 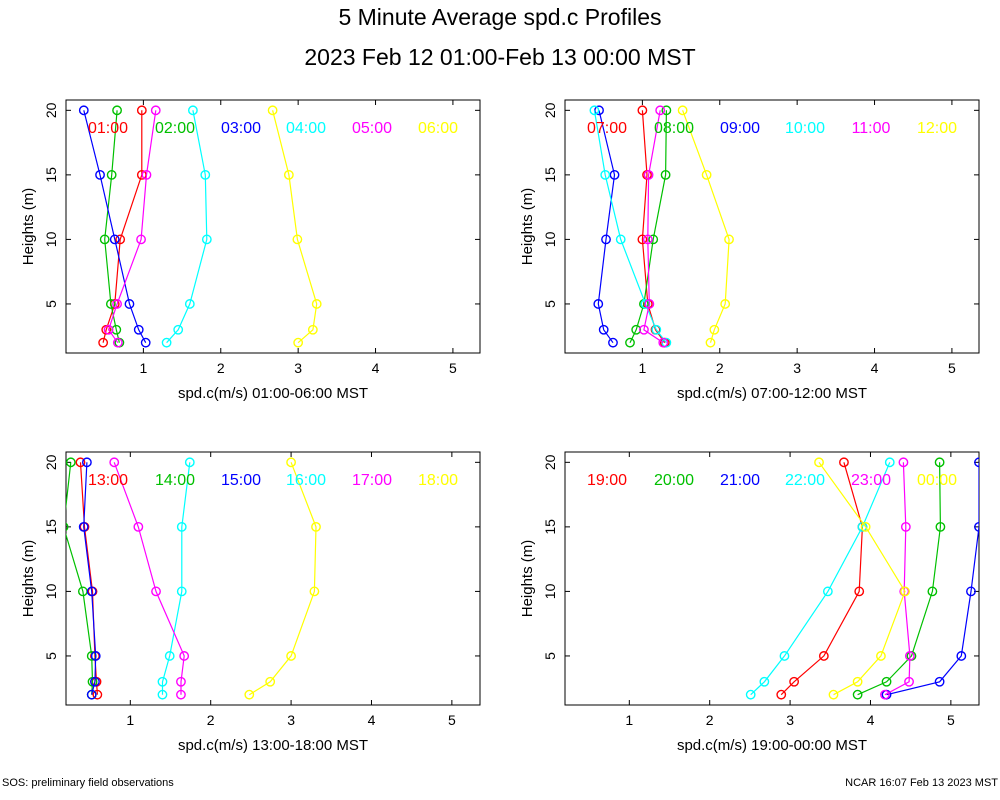 What do you see at coordinates (453, 368) in the screenshot?
I see `x-tick-label: 5` at bounding box center [453, 368].